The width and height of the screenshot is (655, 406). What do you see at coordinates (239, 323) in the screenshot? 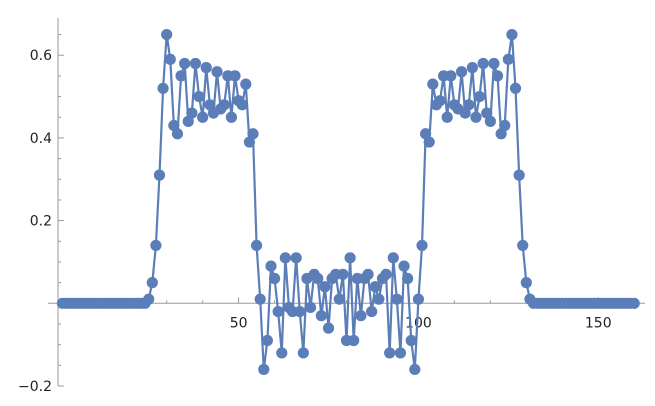
I see `x-tick-label: 50` at bounding box center [239, 323].